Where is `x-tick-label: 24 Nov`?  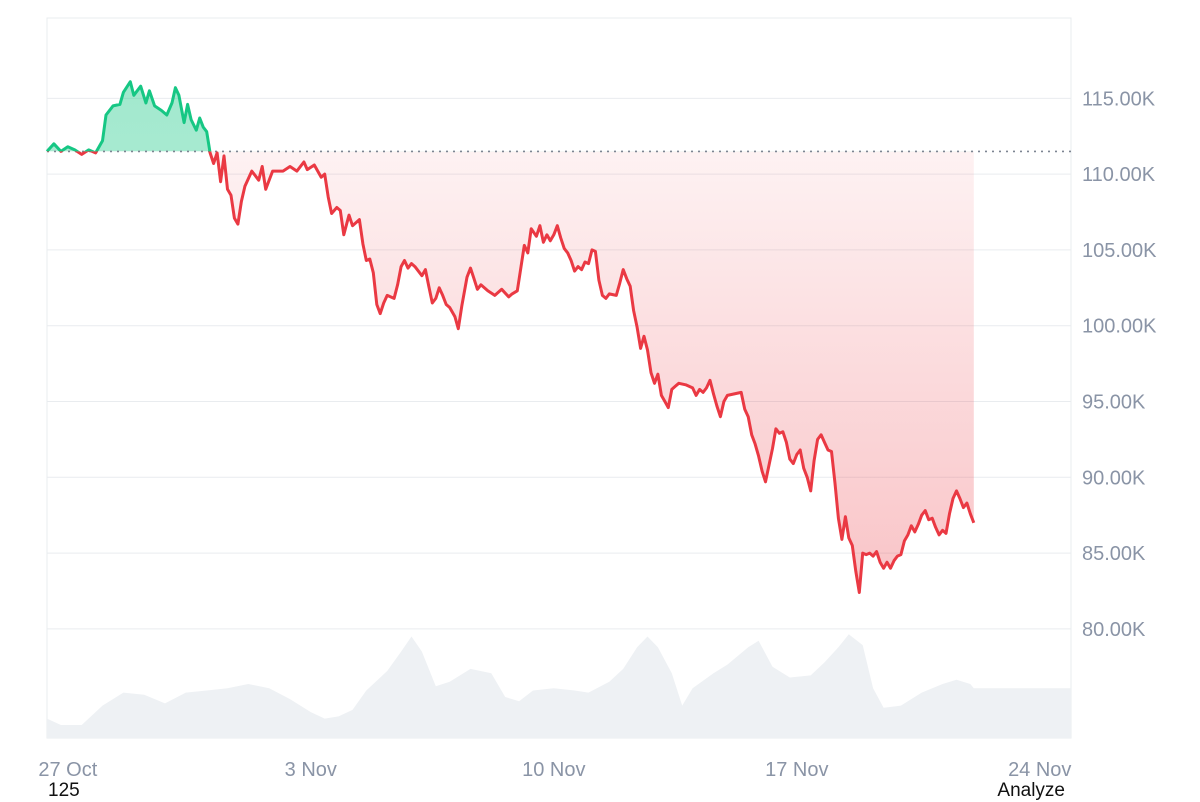 x-tick-label: 24 Nov is located at coordinates (1039, 770).